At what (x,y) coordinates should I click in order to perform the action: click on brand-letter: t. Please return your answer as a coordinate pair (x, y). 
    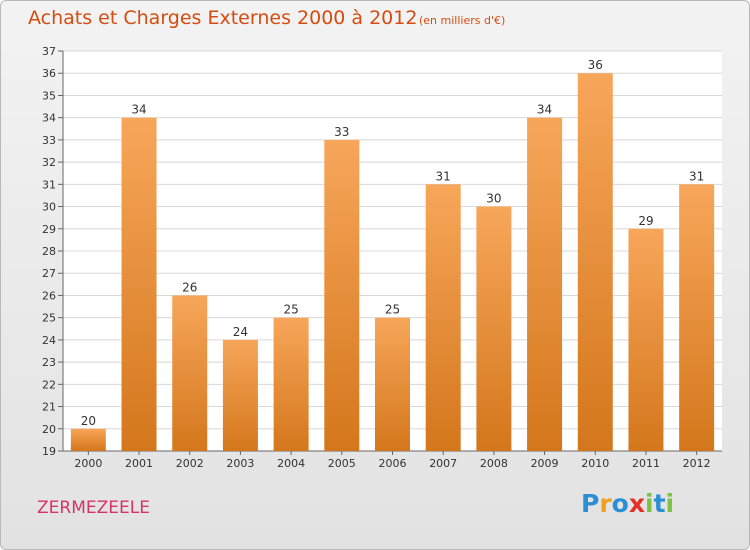
    Looking at the image, I should click on (659, 503).